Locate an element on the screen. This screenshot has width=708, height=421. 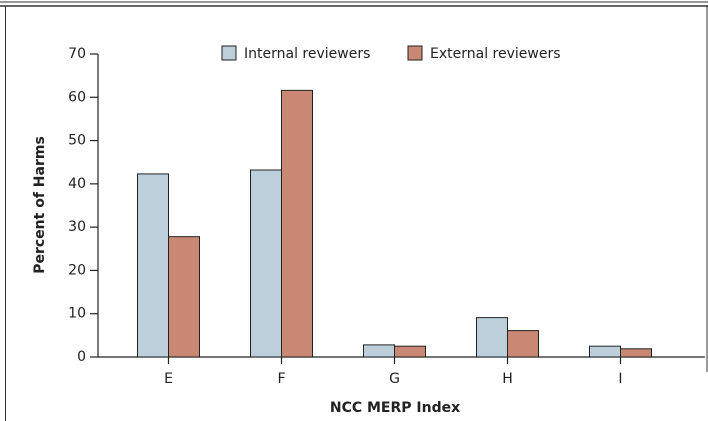
y-tick-label: 30 is located at coordinates (77, 227).